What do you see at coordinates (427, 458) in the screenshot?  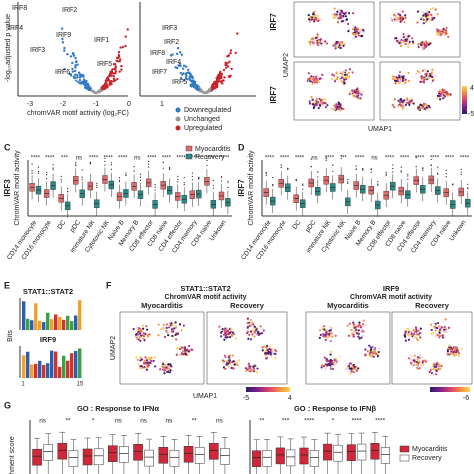 I see `legend-label: Recovery` at bounding box center [427, 458].